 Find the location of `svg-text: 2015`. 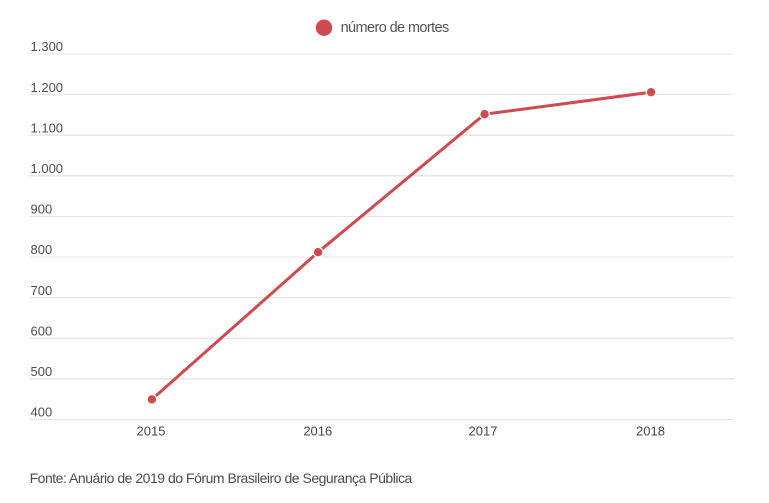

svg-text: 2015 is located at coordinates (151, 431).